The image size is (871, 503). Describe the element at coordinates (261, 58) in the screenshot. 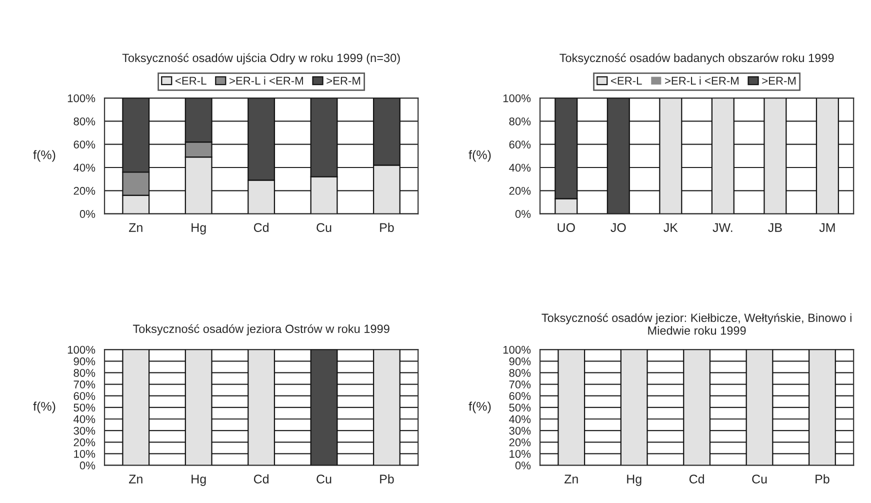

I see `chart-title: Toksyczność osadów ujścia Odry w roku 1999 (n=30)` at that location.